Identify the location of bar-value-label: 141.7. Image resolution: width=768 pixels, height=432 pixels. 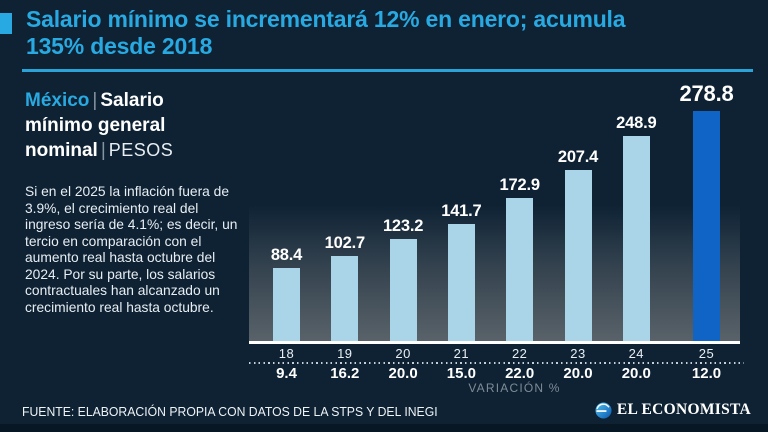
(461, 211).